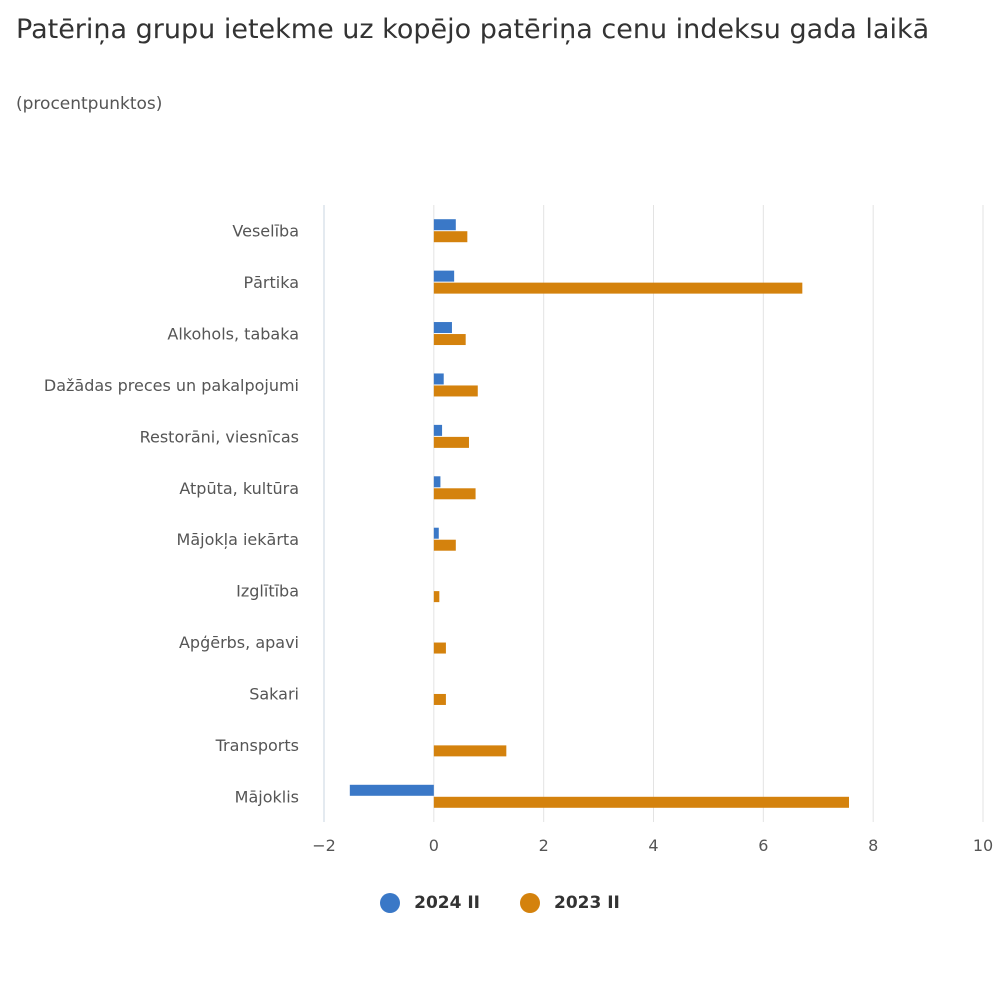 The image size is (1000, 1000). What do you see at coordinates (873, 845) in the screenshot?
I see `x-tick-label: 8` at bounding box center [873, 845].